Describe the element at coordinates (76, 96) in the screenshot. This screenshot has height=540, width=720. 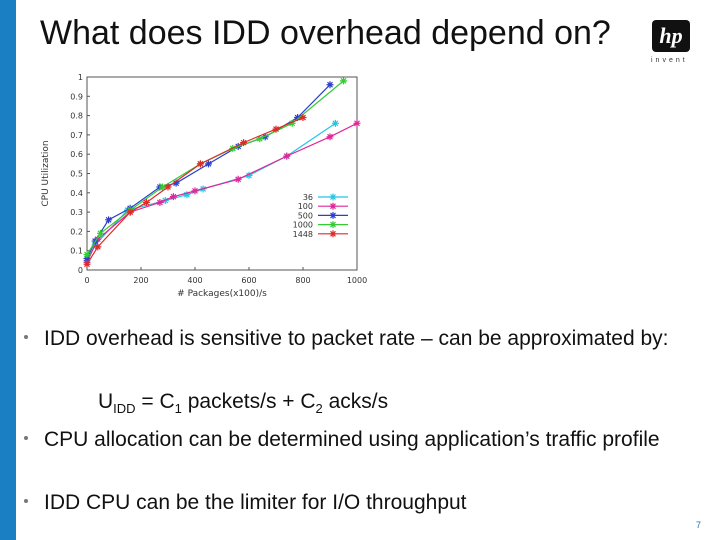
I see `y-tick-label: 0.9` at that location.